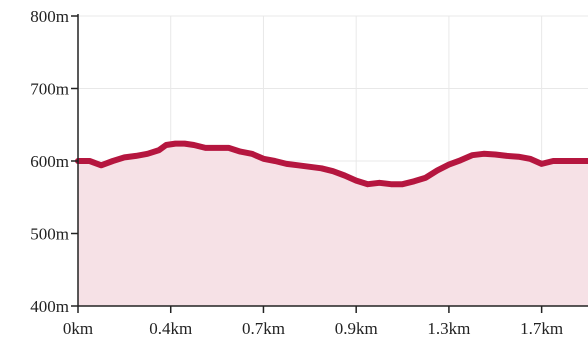 This screenshot has height=337, width=588. What do you see at coordinates (356, 328) in the screenshot?
I see `x-tick-label: 0.9km` at bounding box center [356, 328].